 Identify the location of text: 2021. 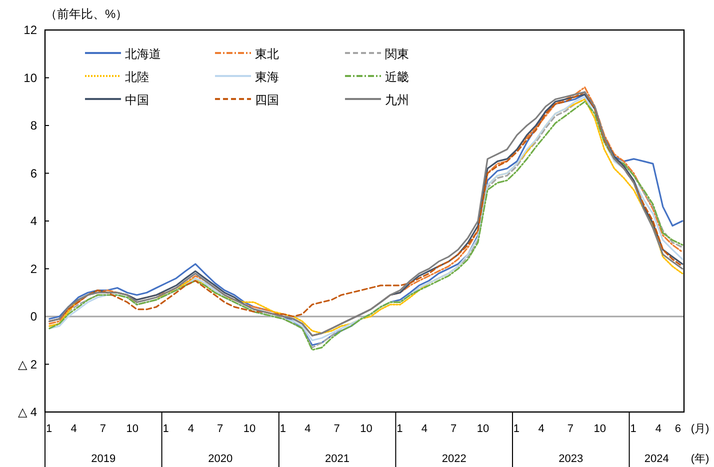
(337, 459).